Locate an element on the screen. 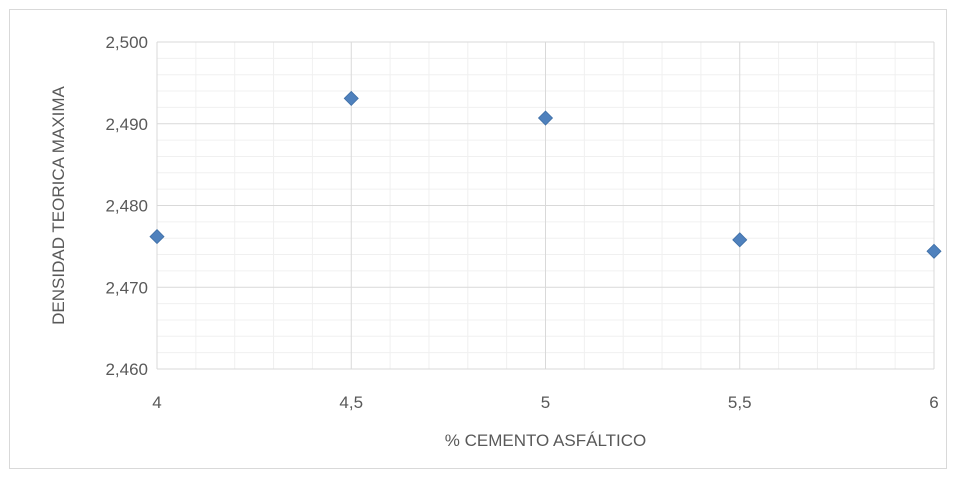  y-axis-tick-labels: 2,460 2,470 2,480 2,490 2,500 is located at coordinates (126, 206).